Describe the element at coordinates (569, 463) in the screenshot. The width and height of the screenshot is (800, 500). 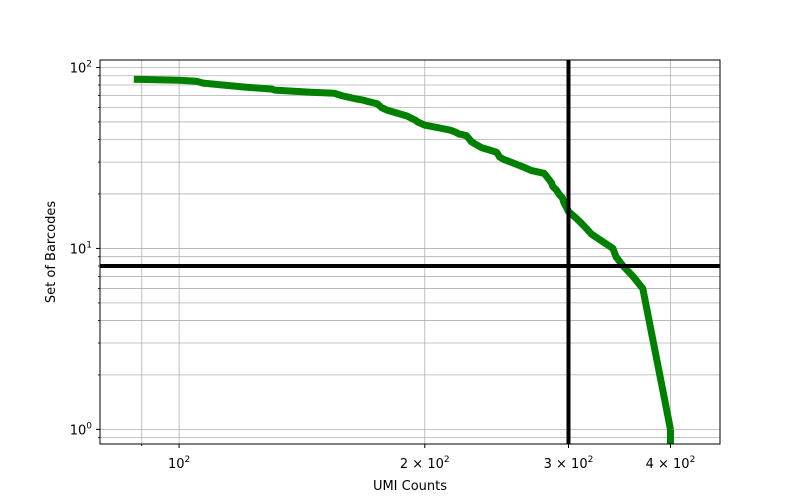
I see `x-tick-label: 3 × 102` at that location.